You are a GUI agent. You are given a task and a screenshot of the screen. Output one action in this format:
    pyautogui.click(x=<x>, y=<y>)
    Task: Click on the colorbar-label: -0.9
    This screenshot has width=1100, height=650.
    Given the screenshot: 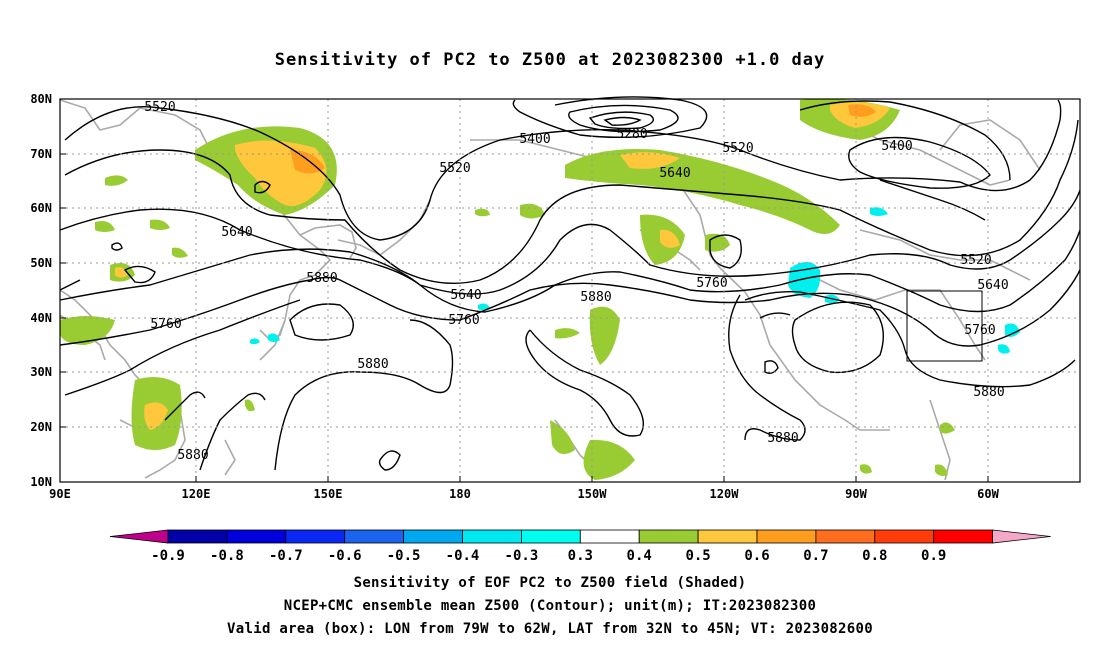 What is the action you would take?
    pyautogui.click(x=168, y=556)
    